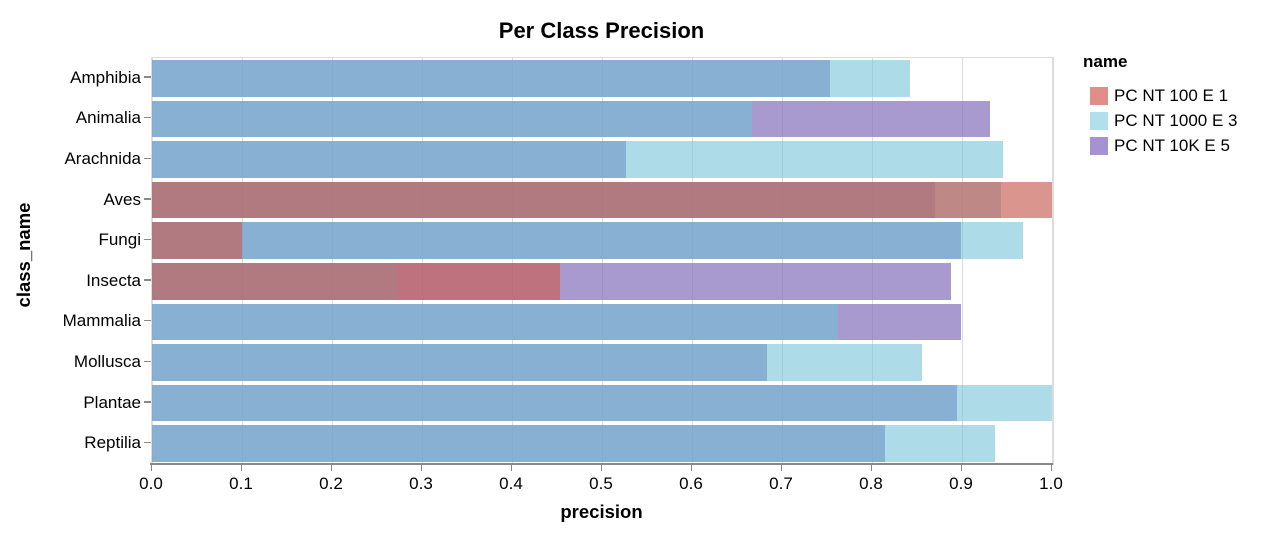  What do you see at coordinates (1176, 120) in the screenshot?
I see `legend-label: PC NT 1000 E 3` at bounding box center [1176, 120].